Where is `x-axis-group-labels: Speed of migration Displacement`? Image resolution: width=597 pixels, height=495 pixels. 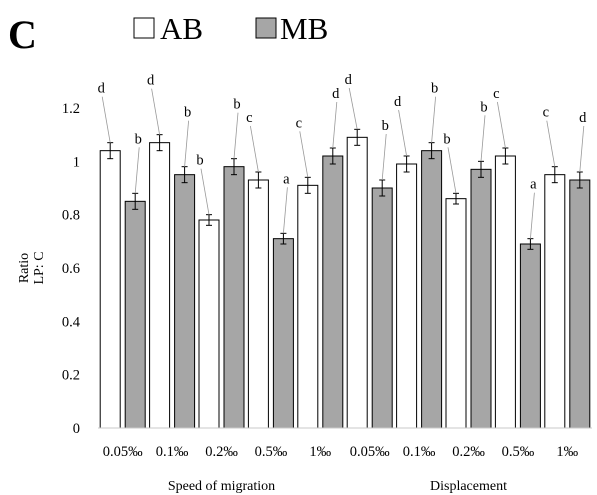
x-axis-group-labels: Speed of migration Displacement is located at coordinates (337, 486).